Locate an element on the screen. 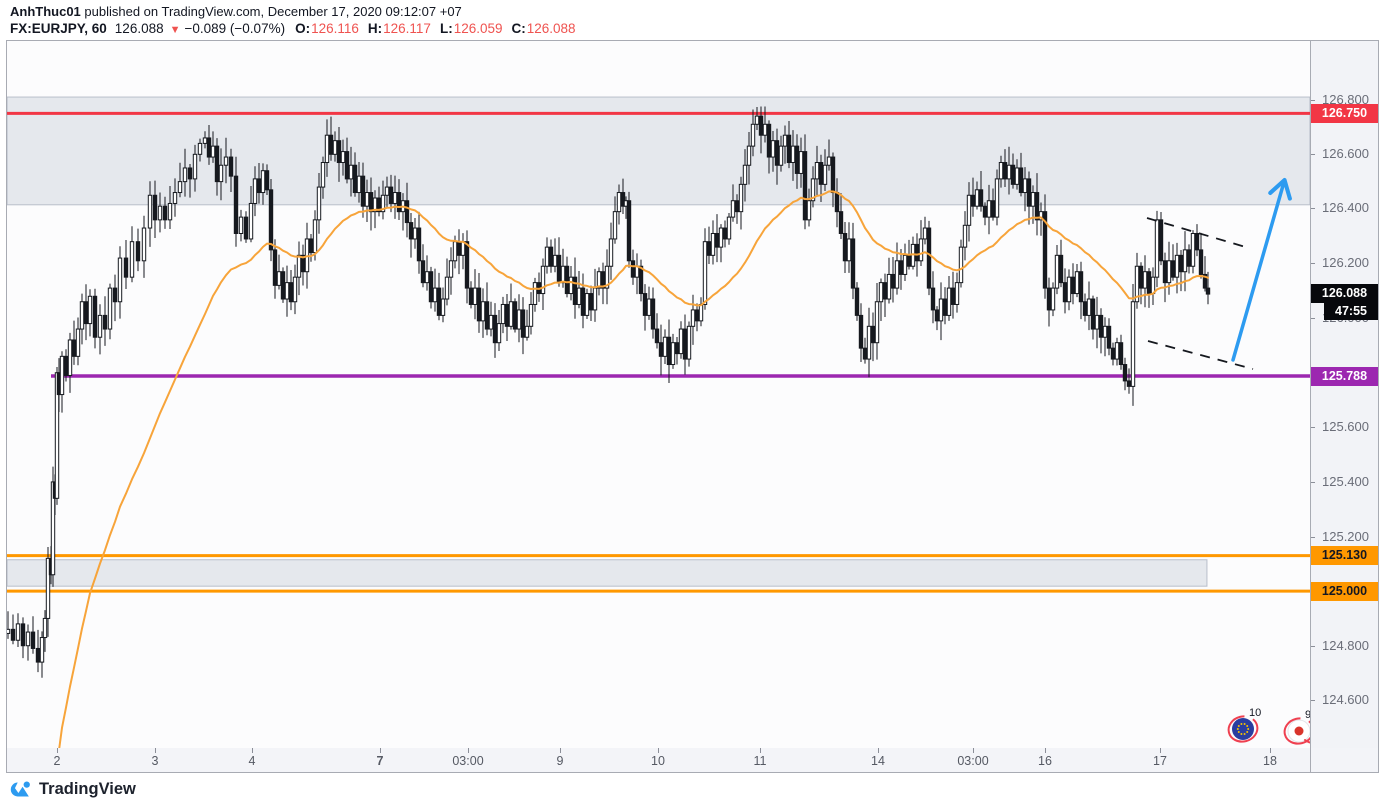 The height and width of the screenshot is (810, 1380). price-tick-126.400: 126.400 is located at coordinates (1344, 208).